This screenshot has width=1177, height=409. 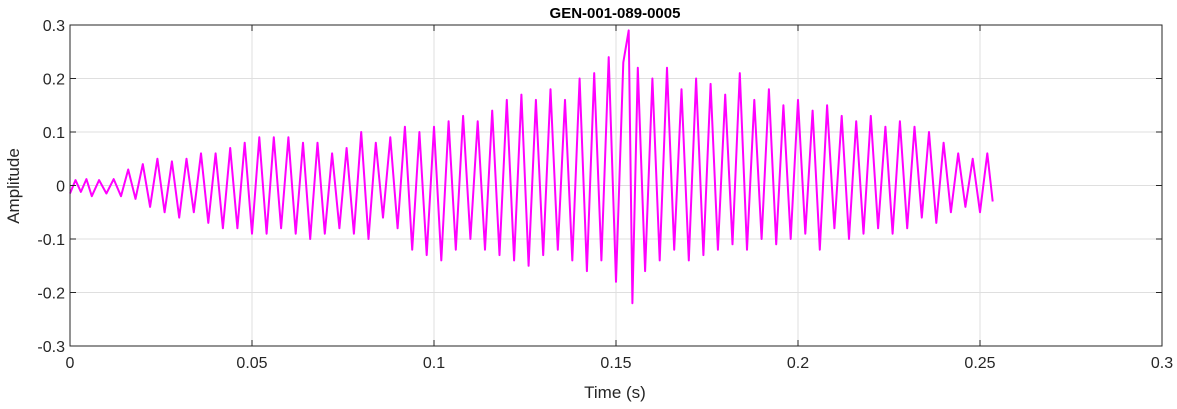 What do you see at coordinates (615, 363) in the screenshot?
I see `x-tick-label: 0.15` at bounding box center [615, 363].